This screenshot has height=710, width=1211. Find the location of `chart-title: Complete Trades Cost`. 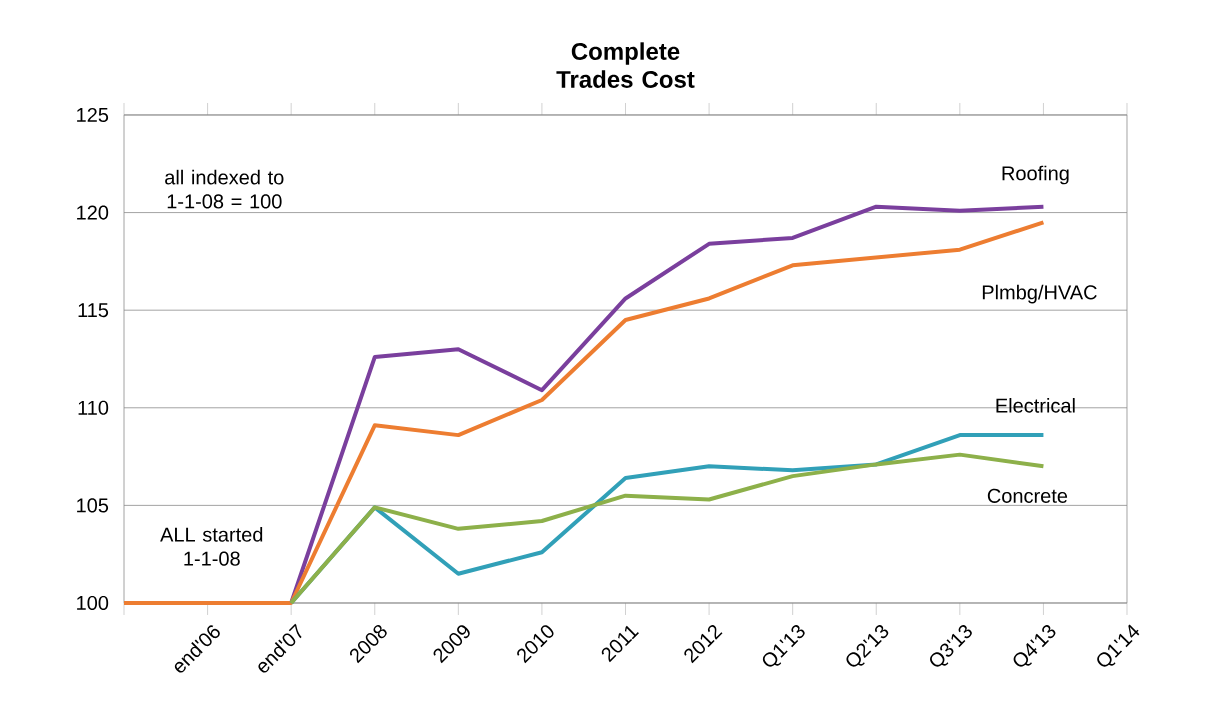

chart-title: Complete Trades Cost is located at coordinates (625, 65).